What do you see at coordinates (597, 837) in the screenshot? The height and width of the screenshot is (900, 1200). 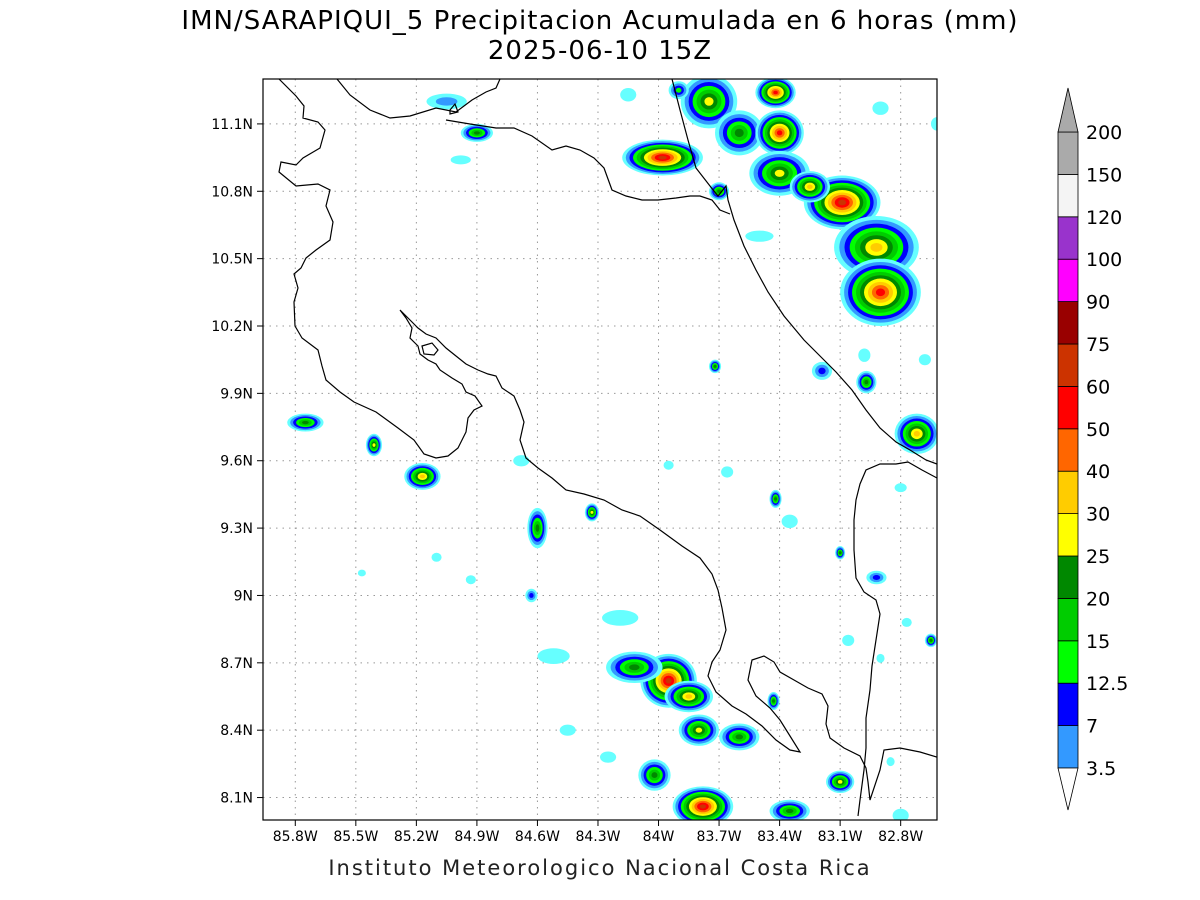 I see `x-tick-label: 84.3W` at bounding box center [597, 837].